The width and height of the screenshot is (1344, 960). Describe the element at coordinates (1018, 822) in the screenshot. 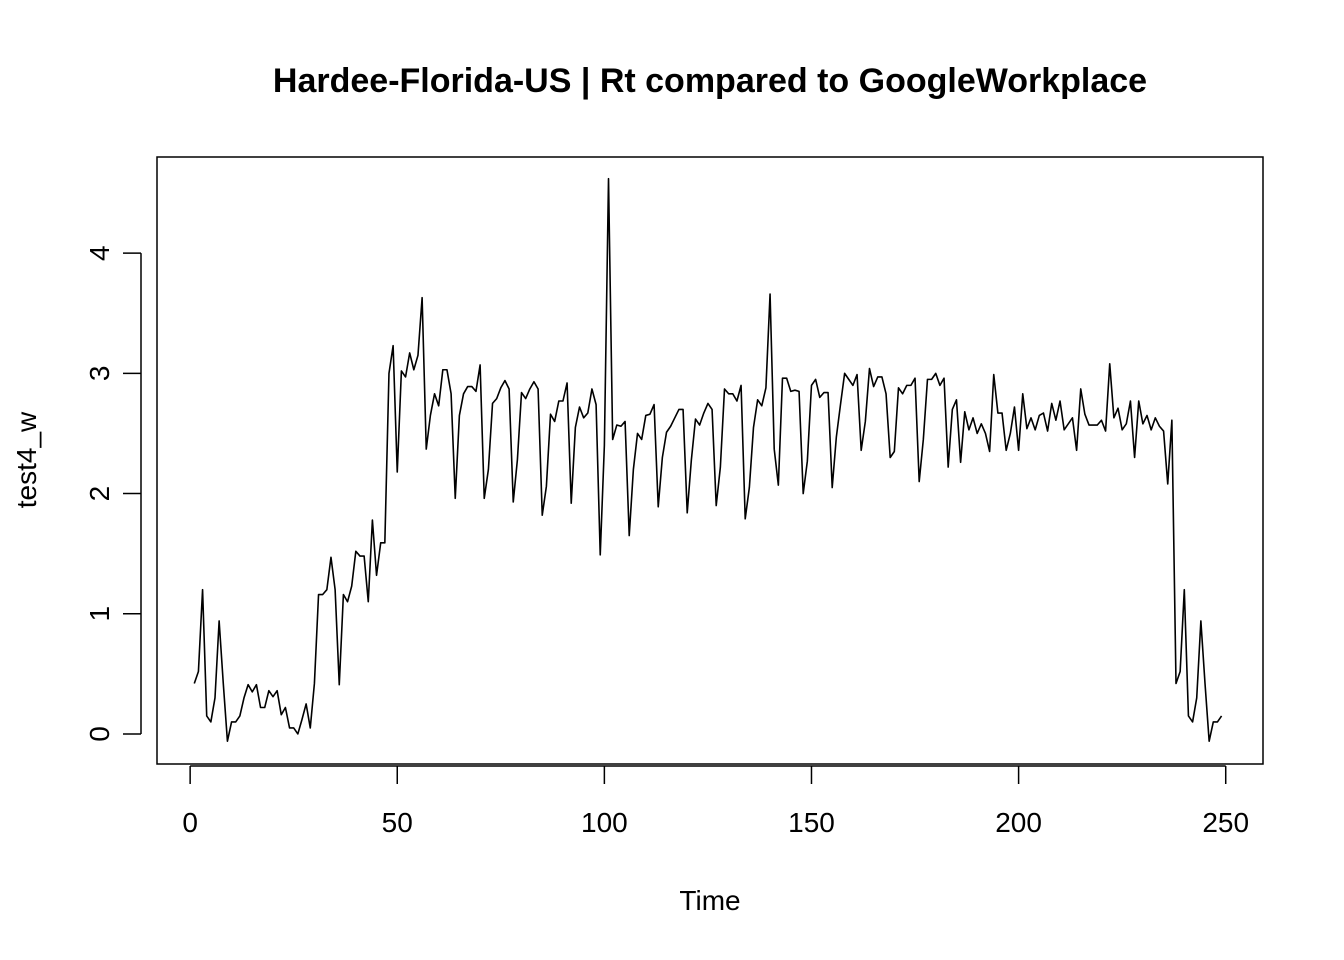

I see `x-tick-label: 200` at that location.